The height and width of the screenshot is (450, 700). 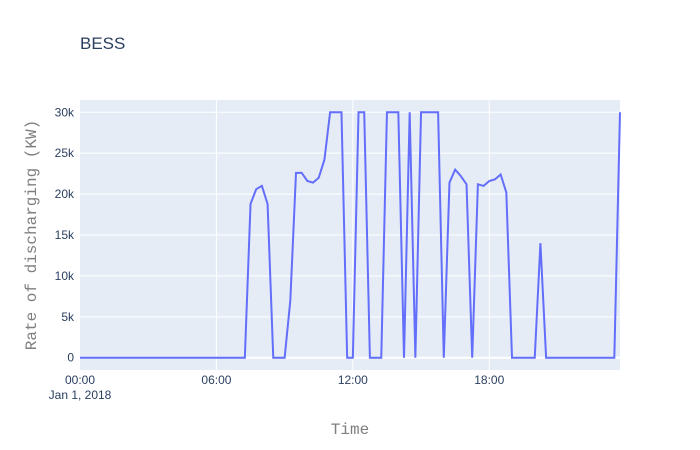 What do you see at coordinates (350, 430) in the screenshot?
I see `x-axis-title: Time` at bounding box center [350, 430].